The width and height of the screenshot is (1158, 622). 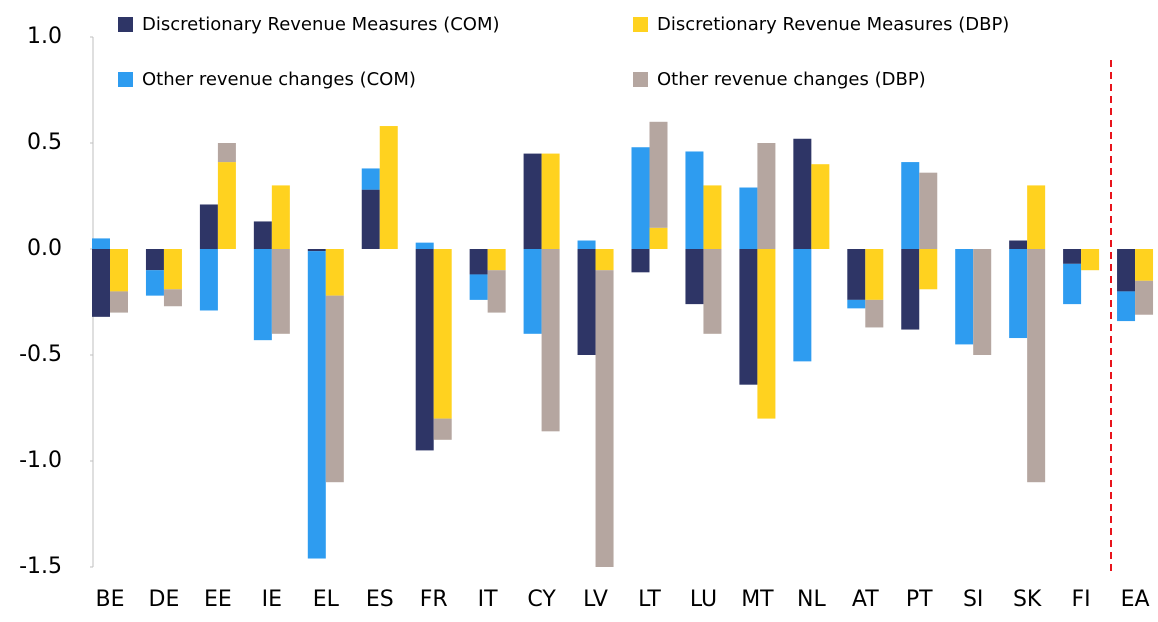 What do you see at coordinates (321, 24) in the screenshot?
I see `legend-label: Discretionary Revenue Measures (COM)` at bounding box center [321, 24].